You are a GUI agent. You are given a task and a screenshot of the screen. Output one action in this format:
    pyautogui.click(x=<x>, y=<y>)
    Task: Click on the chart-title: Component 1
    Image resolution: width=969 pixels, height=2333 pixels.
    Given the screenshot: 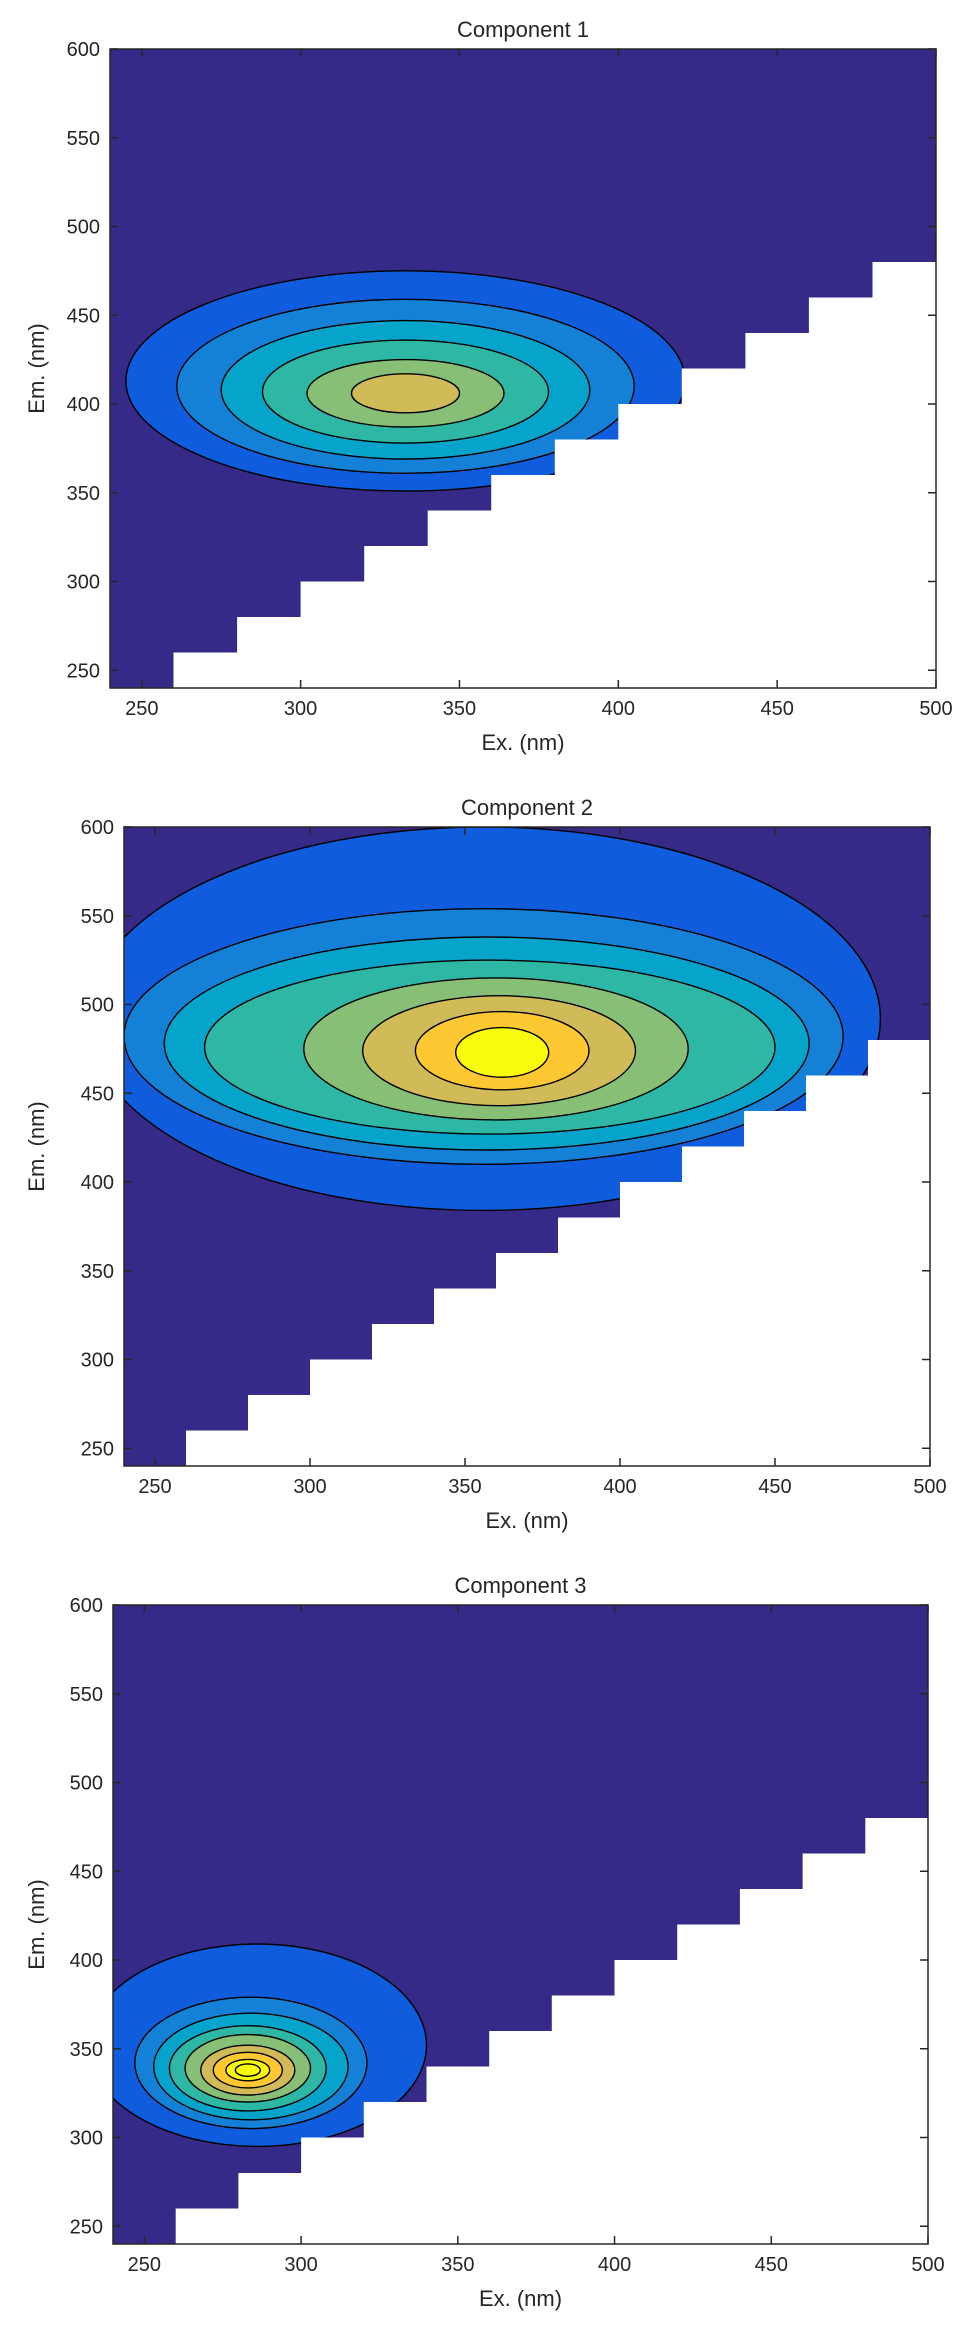 What is the action you would take?
    pyautogui.click(x=523, y=29)
    